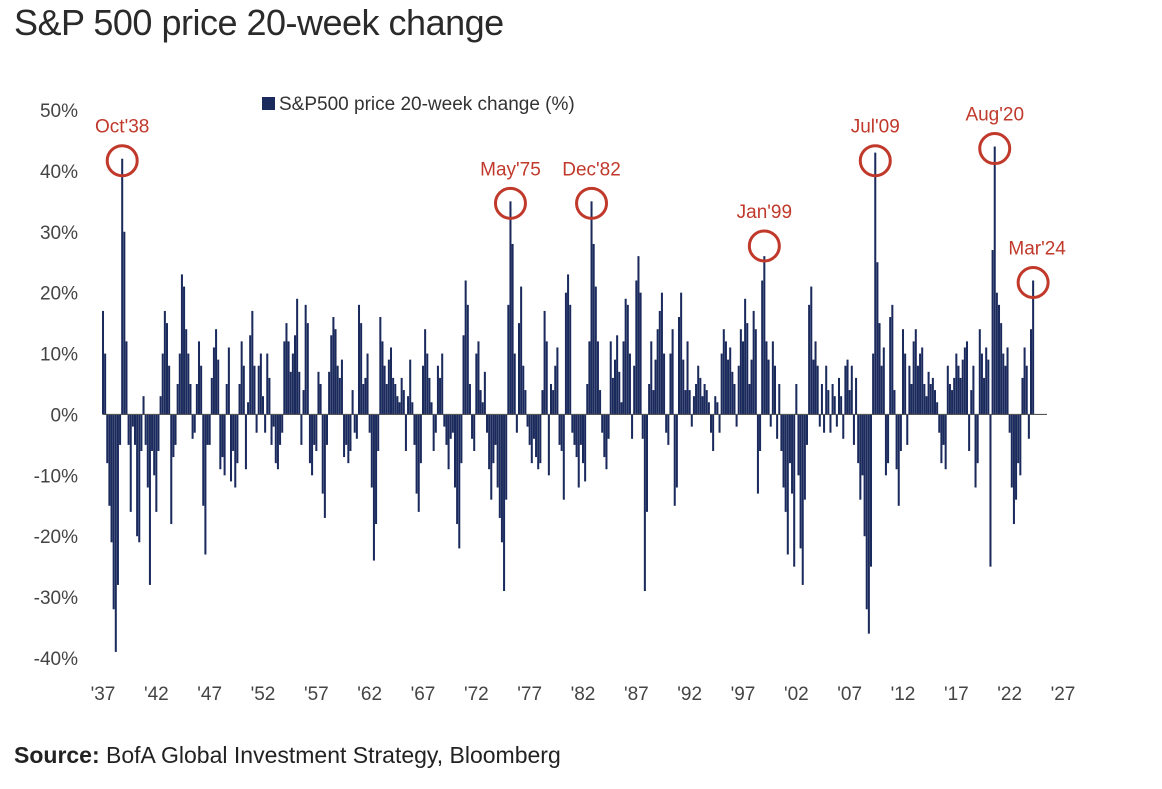 The width and height of the screenshot is (1162, 789). I want to click on y-tick-label: -20%, so click(56, 537).